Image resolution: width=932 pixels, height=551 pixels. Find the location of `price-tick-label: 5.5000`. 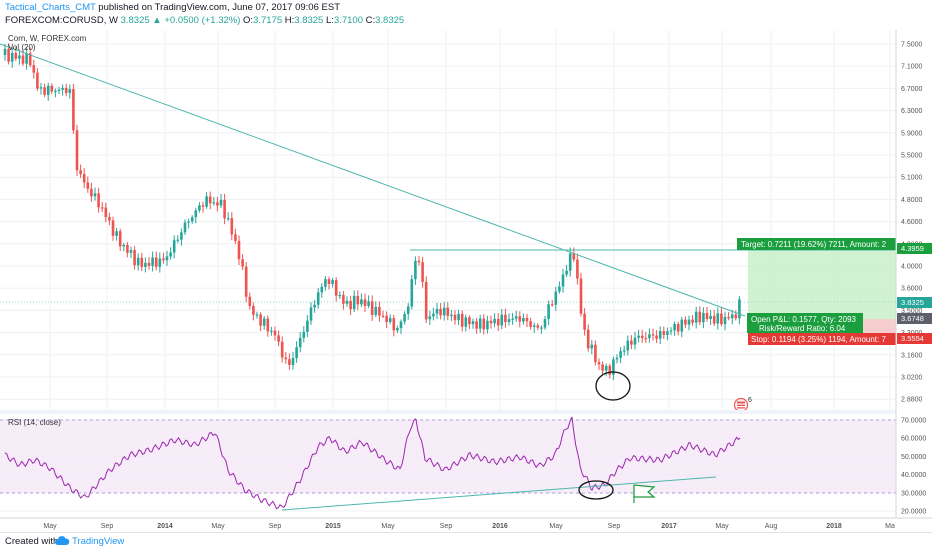

price-tick-label: 5.5000 is located at coordinates (912, 156).